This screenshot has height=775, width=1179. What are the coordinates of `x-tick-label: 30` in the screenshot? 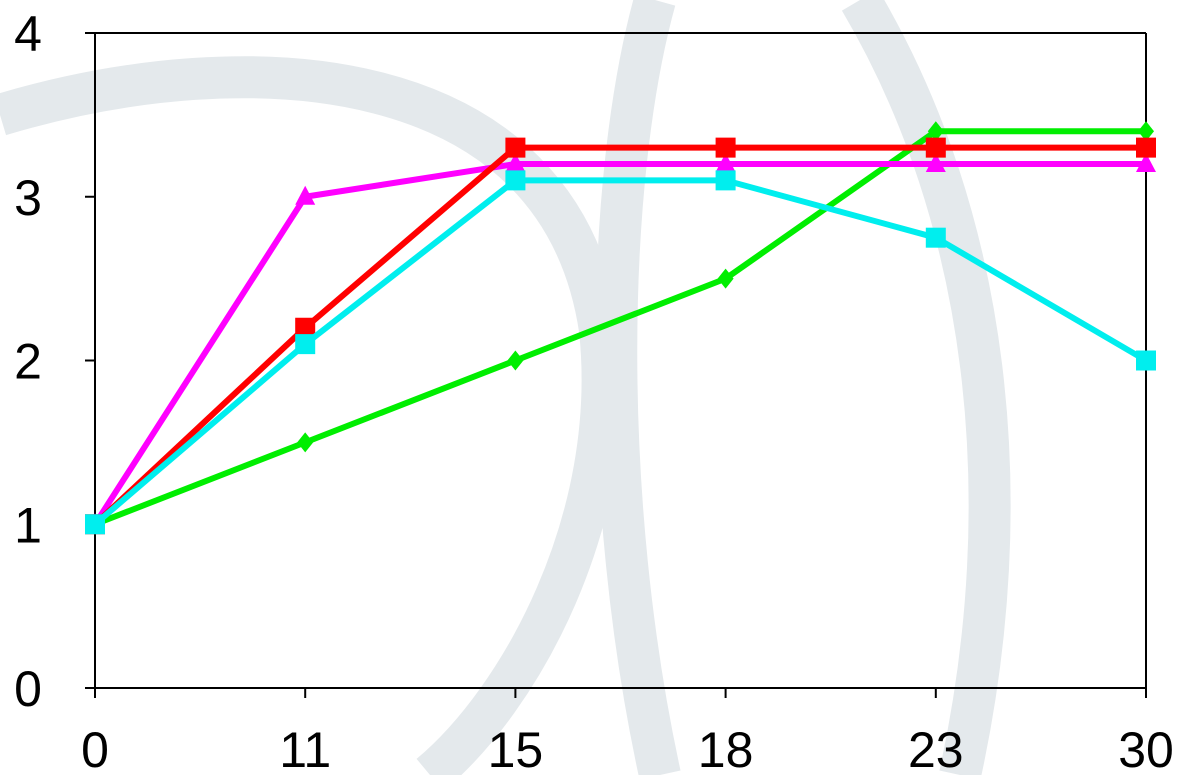 It's located at (1146, 748).